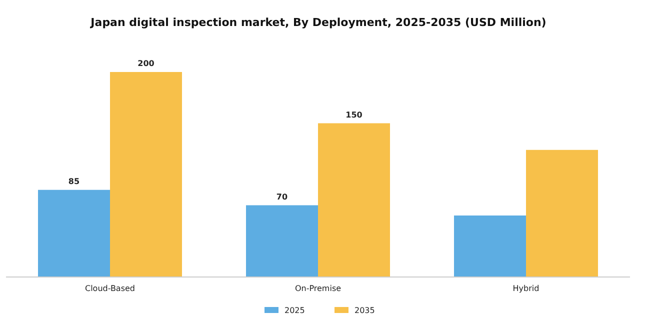  I want to click on data-label: 70, so click(282, 197).